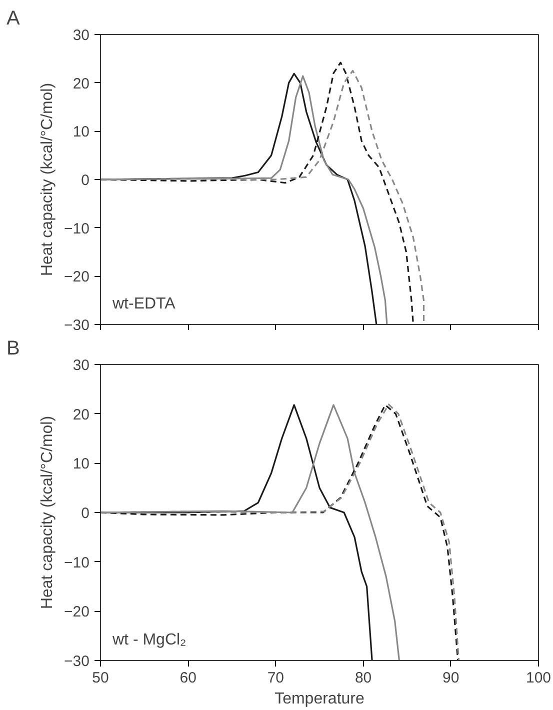  I want to click on x-tick-label: 80, so click(363, 678).